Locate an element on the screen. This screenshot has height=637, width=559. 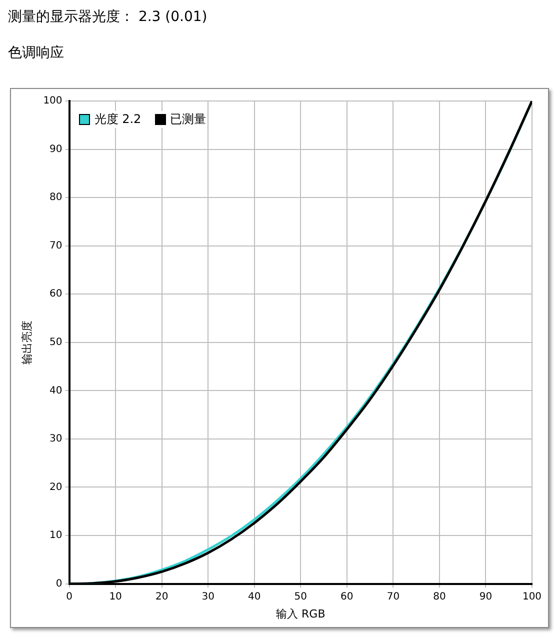
y-tick-label: 80 is located at coordinates (56, 198).